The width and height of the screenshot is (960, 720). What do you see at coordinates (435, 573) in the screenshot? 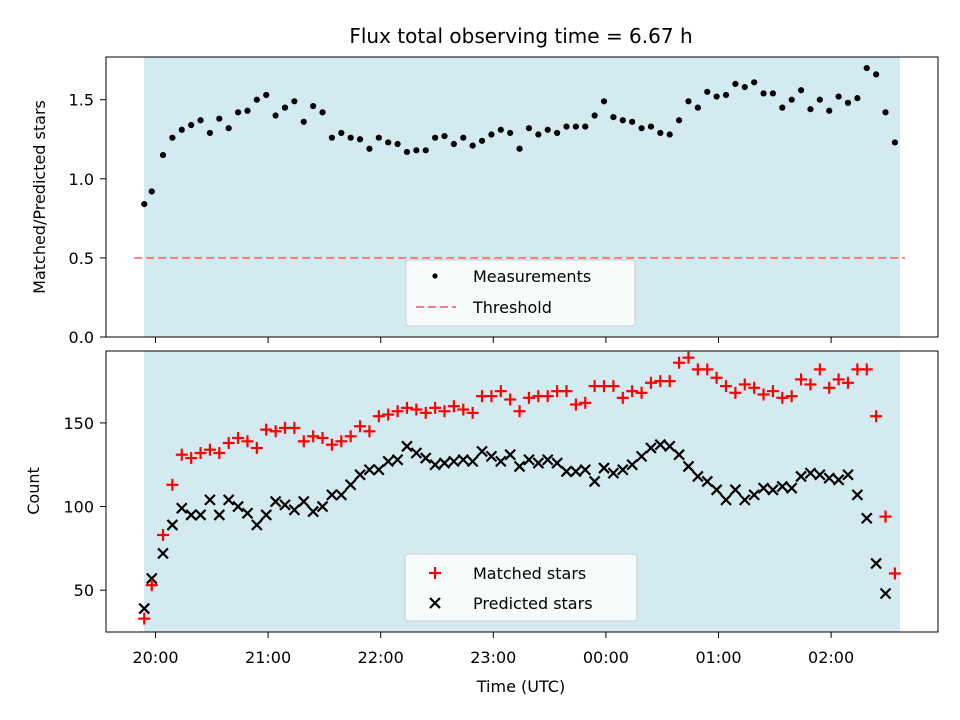
I see `legend-matched-marker` at bounding box center [435, 573].